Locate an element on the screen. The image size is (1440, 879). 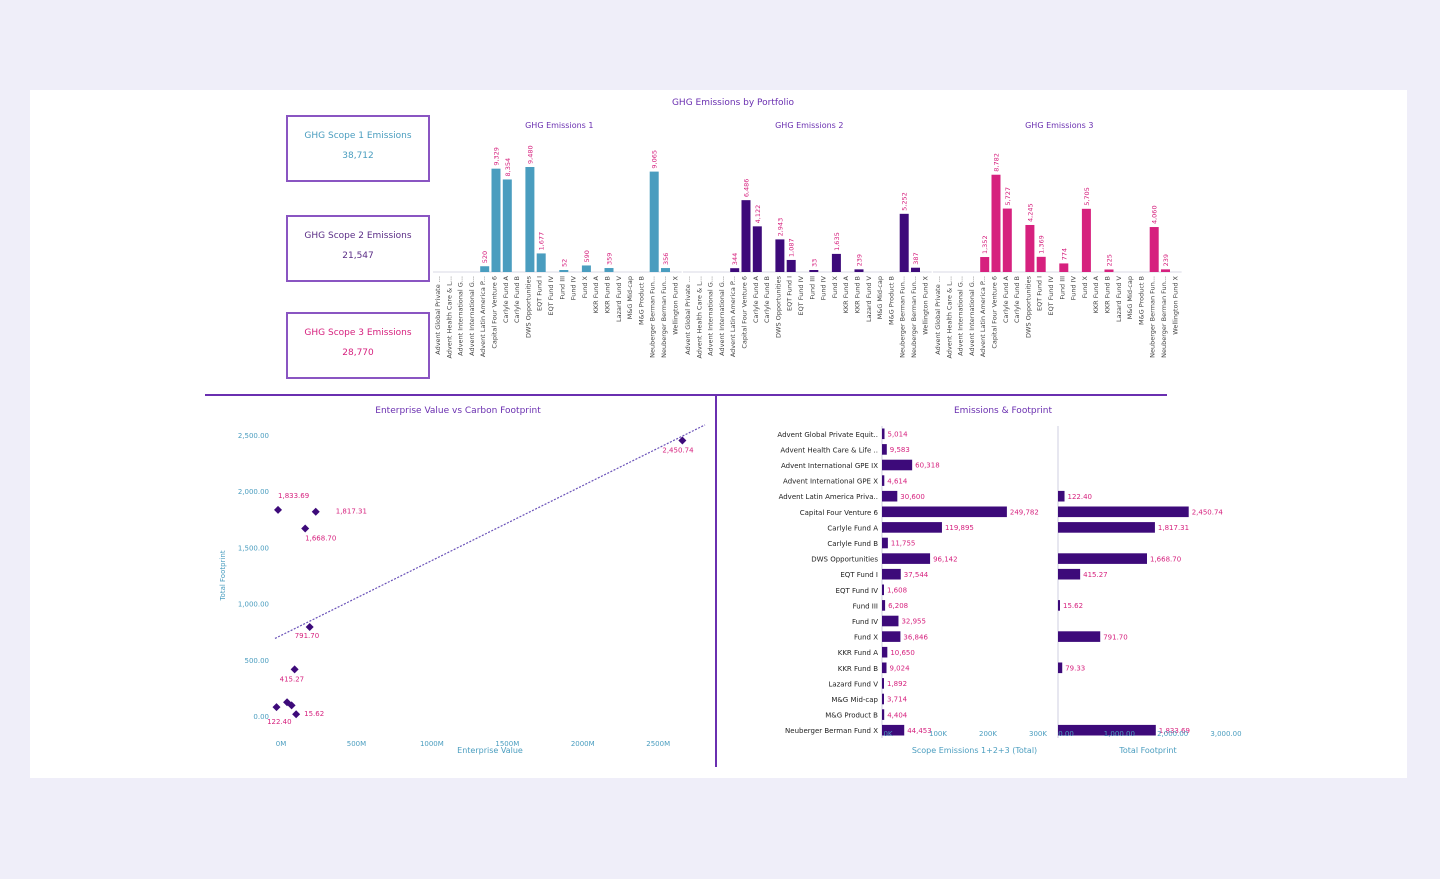
kpi-card-scope1: GHG Scope 1 Emissions 38,712 is located at coordinates (358, 148).